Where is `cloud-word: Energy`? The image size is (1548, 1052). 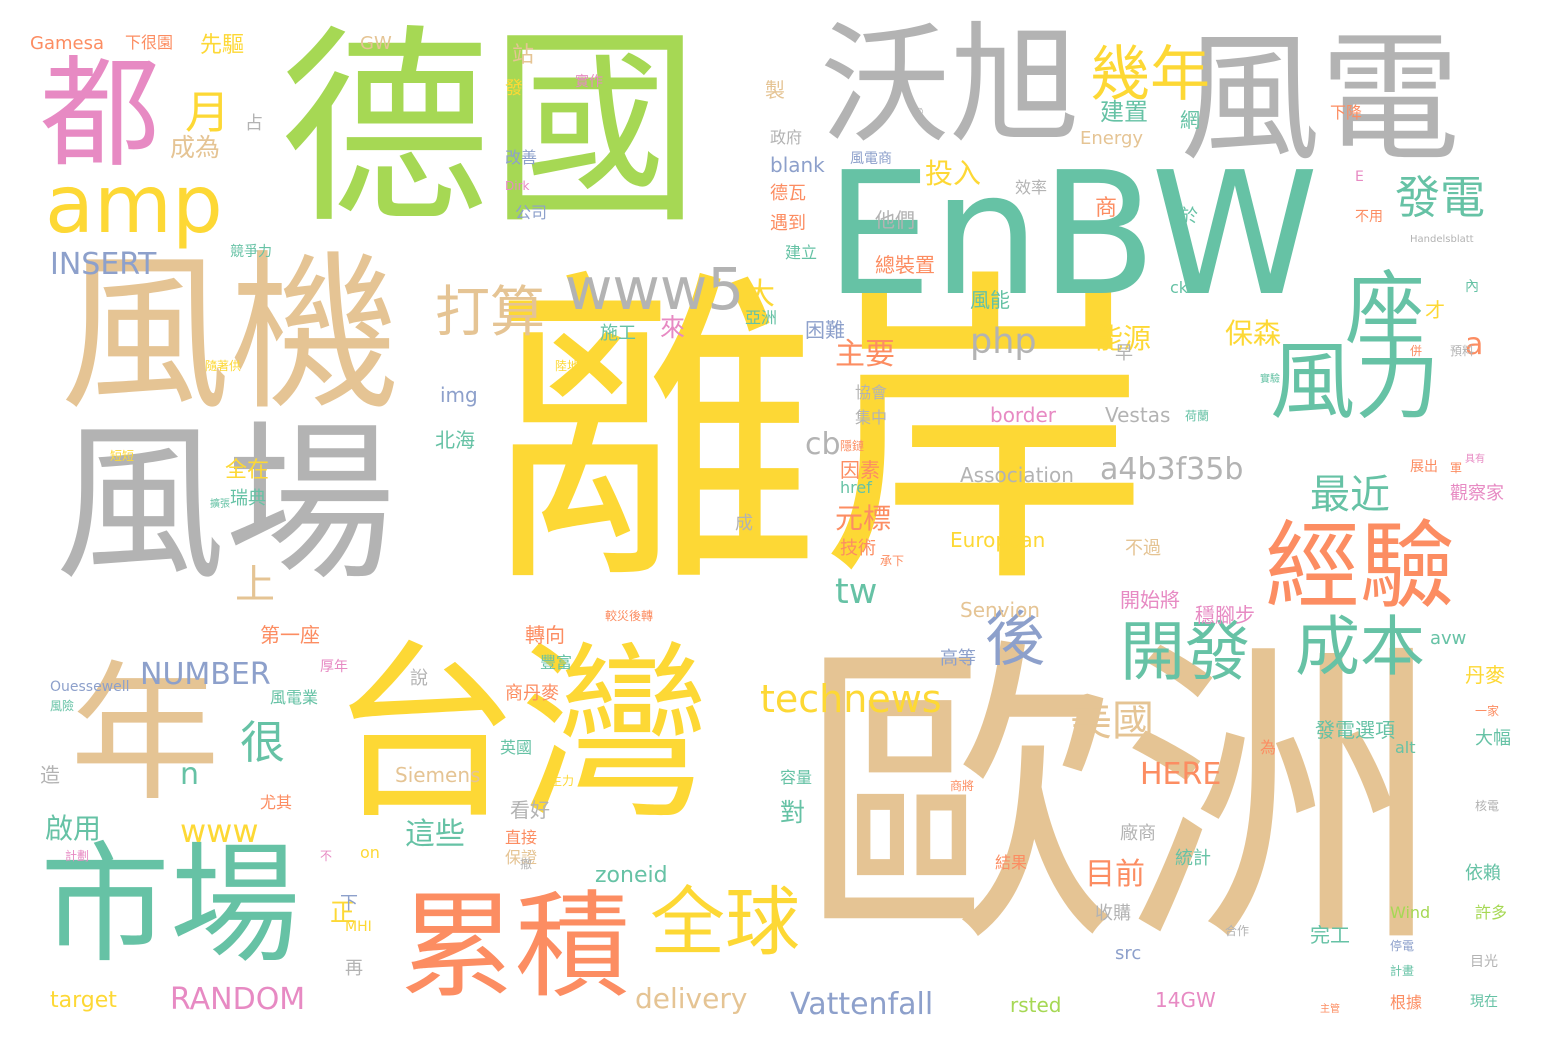
cloud-word: Energy is located at coordinates (1112, 138).